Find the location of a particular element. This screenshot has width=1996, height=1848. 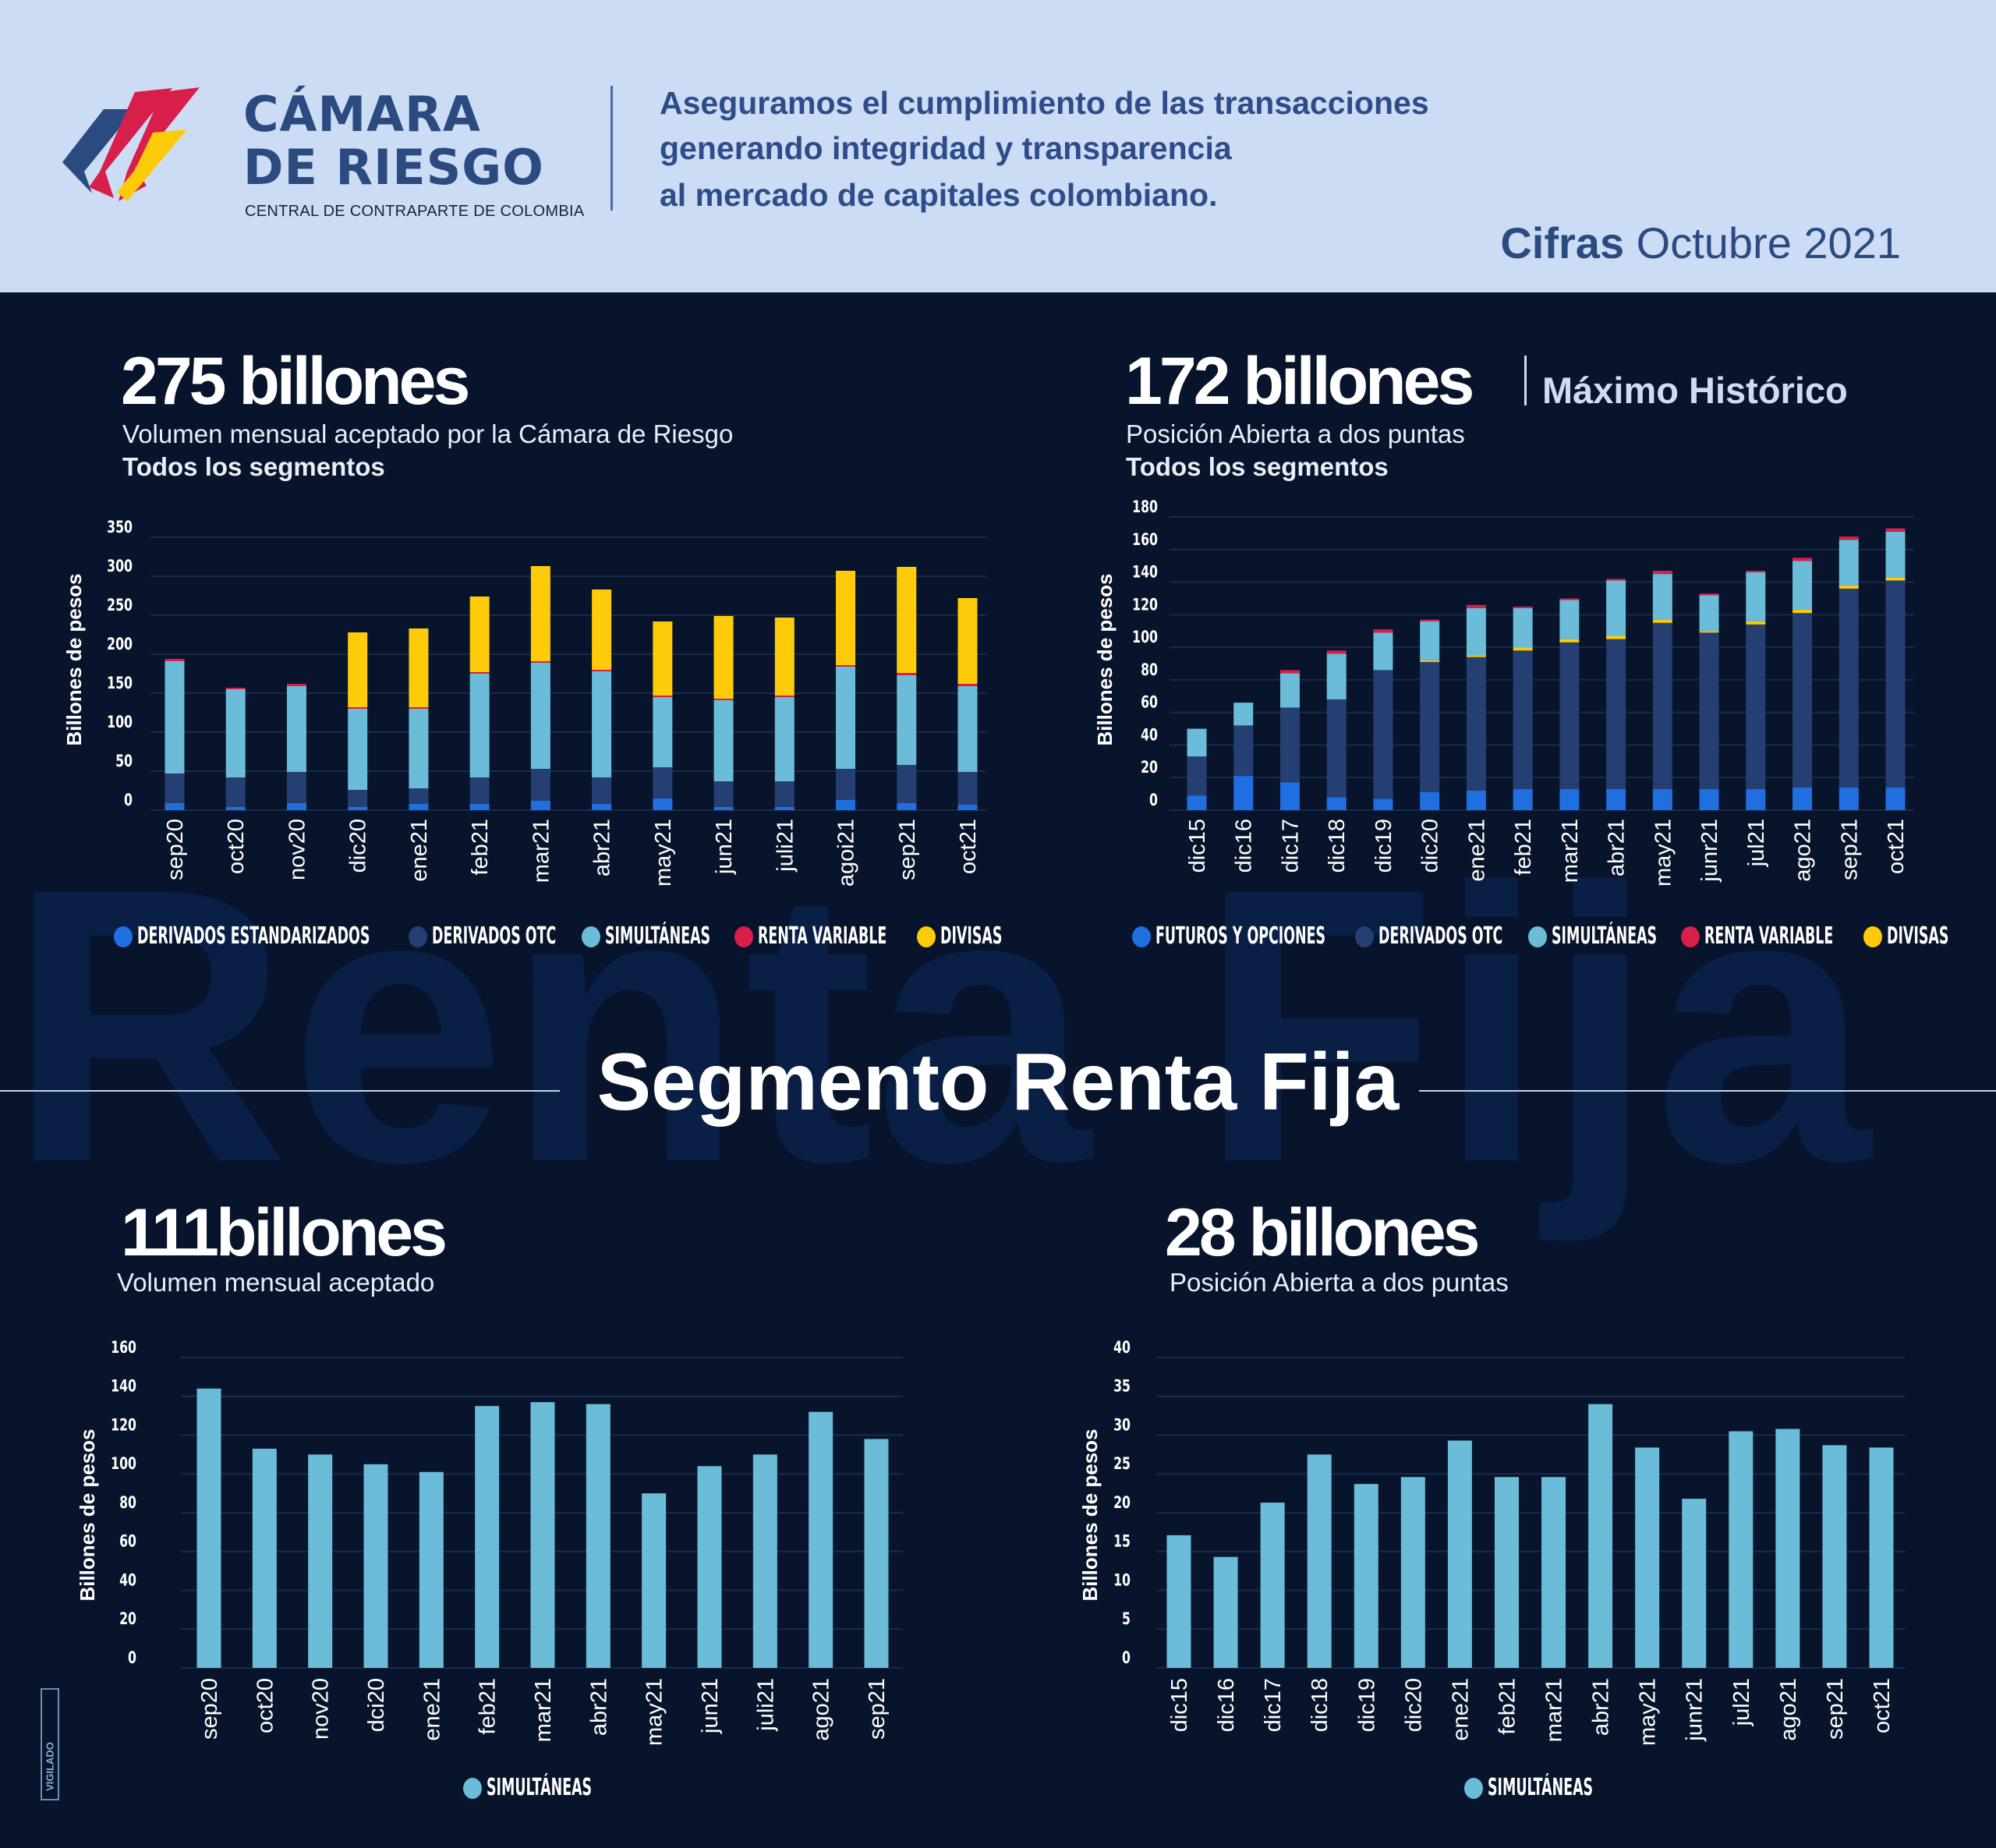

y-tick-label: 250 is located at coordinates (120, 606).